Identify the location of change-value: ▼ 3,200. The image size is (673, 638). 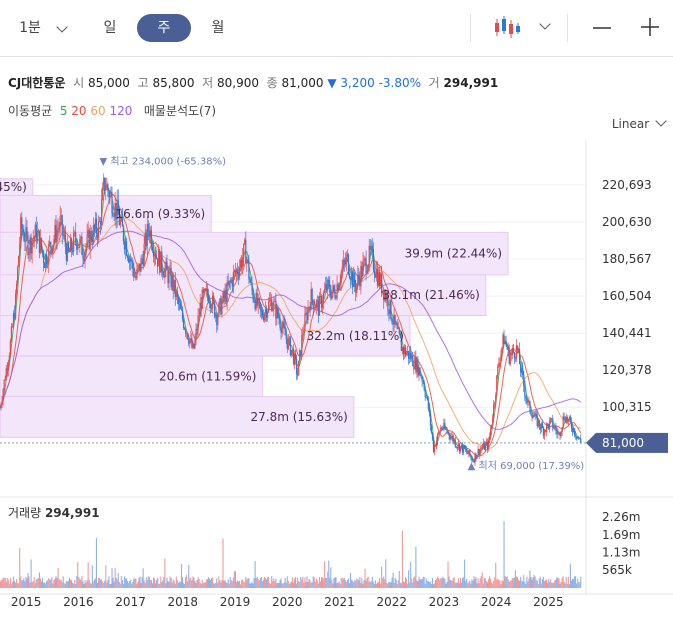
(351, 83).